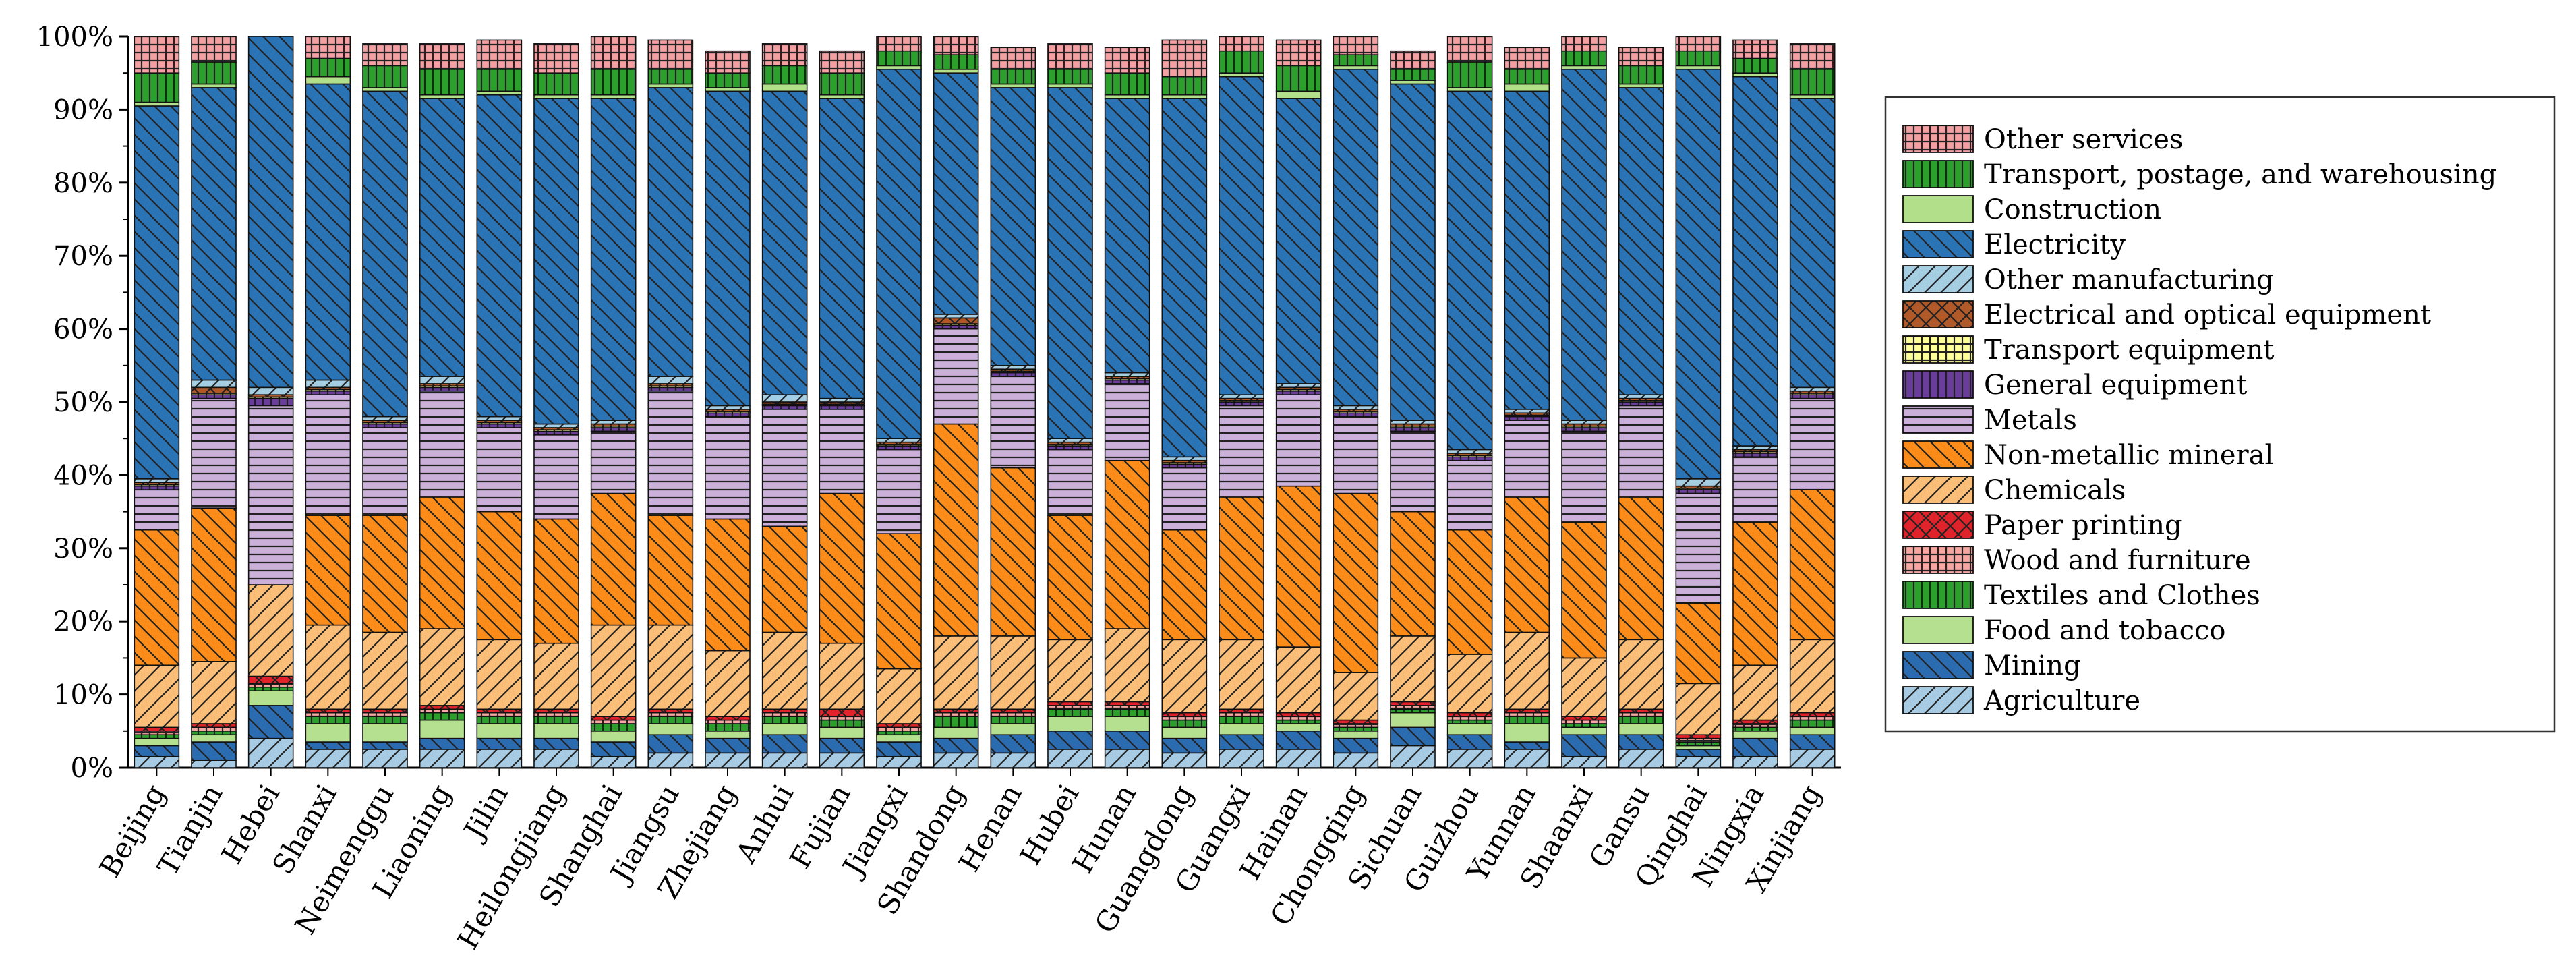  What do you see at coordinates (671, 403) in the screenshot?
I see `bar-jiangsu` at bounding box center [671, 403].